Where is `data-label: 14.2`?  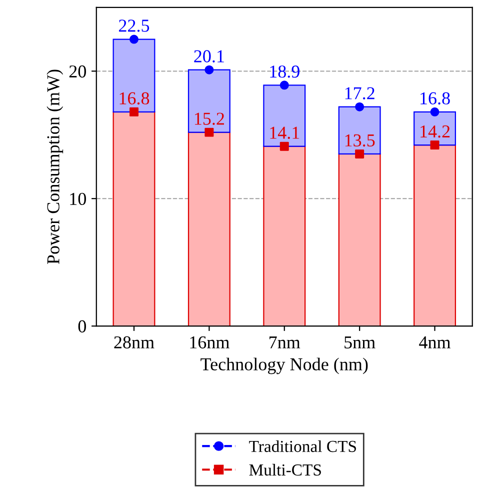 data-label: 14.2 is located at coordinates (435, 131).